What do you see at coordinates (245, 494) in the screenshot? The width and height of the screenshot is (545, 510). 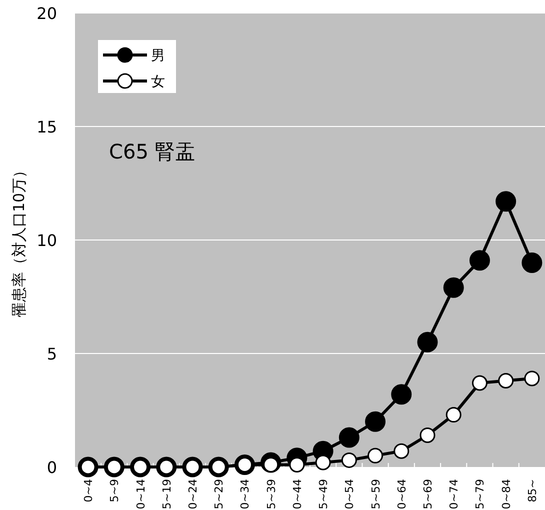 I see `x-tick-label: 0~34` at bounding box center [245, 494].